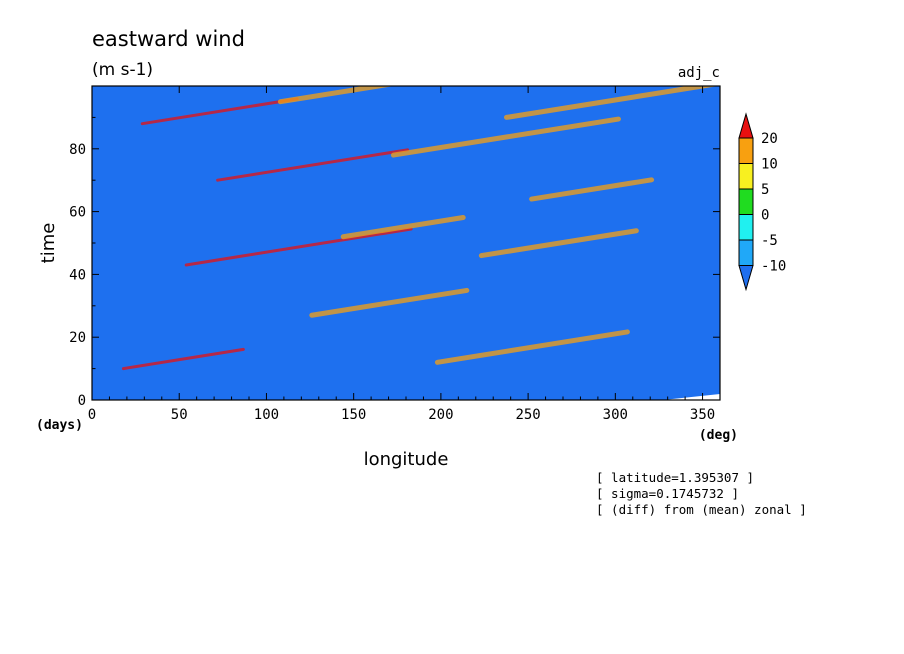 This screenshot has height=654, width=904. What do you see at coordinates (59, 425) in the screenshot?
I see `y-unit-label: (days)` at bounding box center [59, 425].